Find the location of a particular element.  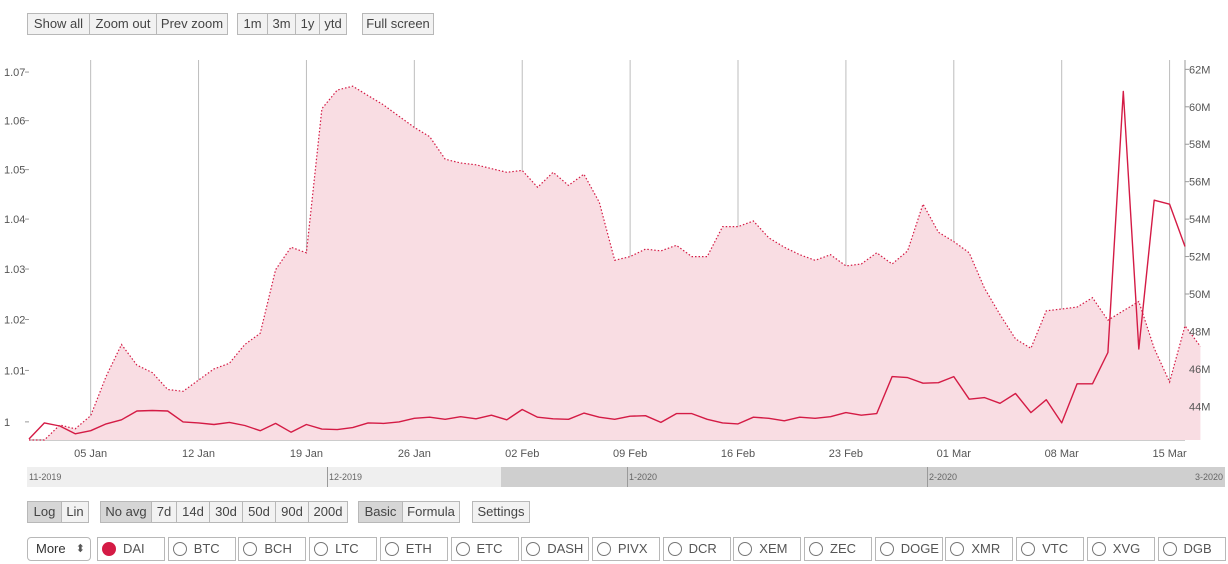

x-tick-label: 08 Mar is located at coordinates (1062, 454).